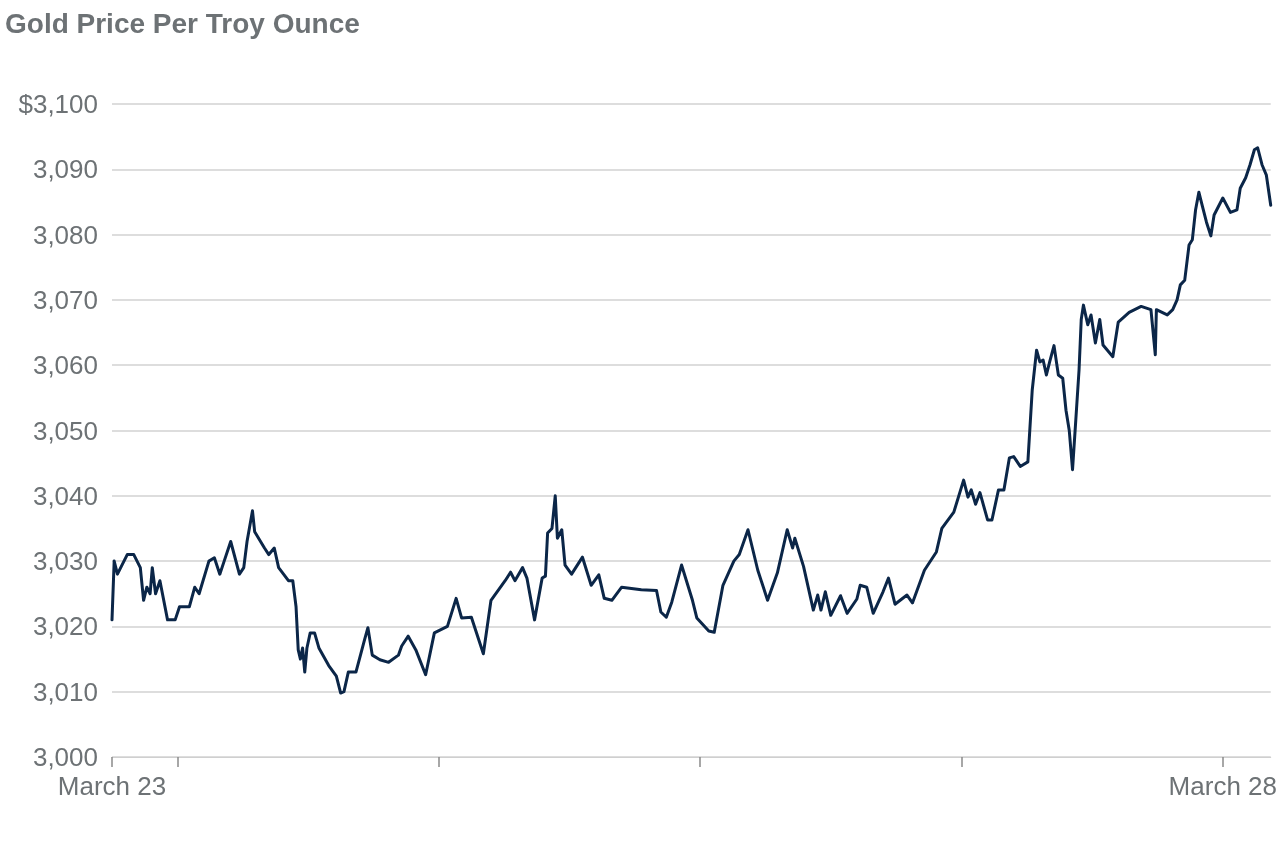 This screenshot has height=850, width=1280. What do you see at coordinates (1223, 786) in the screenshot?
I see `x-tick-label: March 28` at bounding box center [1223, 786].